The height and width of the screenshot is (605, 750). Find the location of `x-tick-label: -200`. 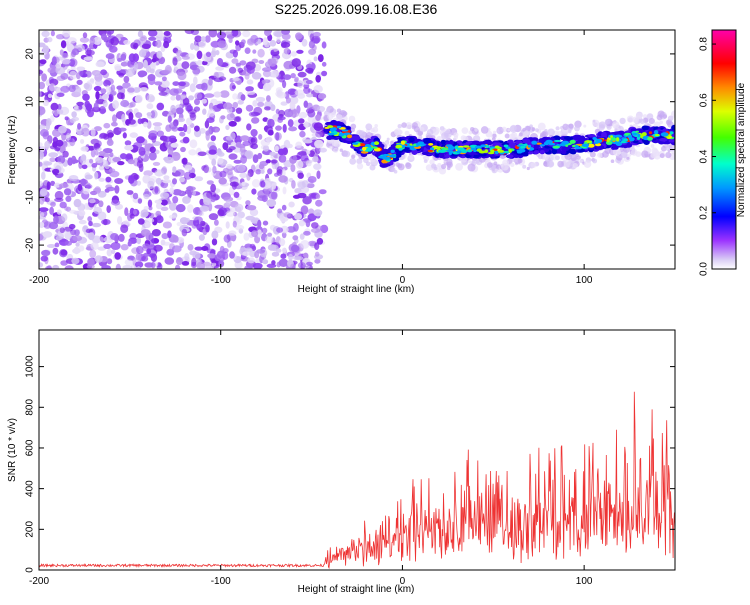

x-tick-label: -200 is located at coordinates (39, 280).